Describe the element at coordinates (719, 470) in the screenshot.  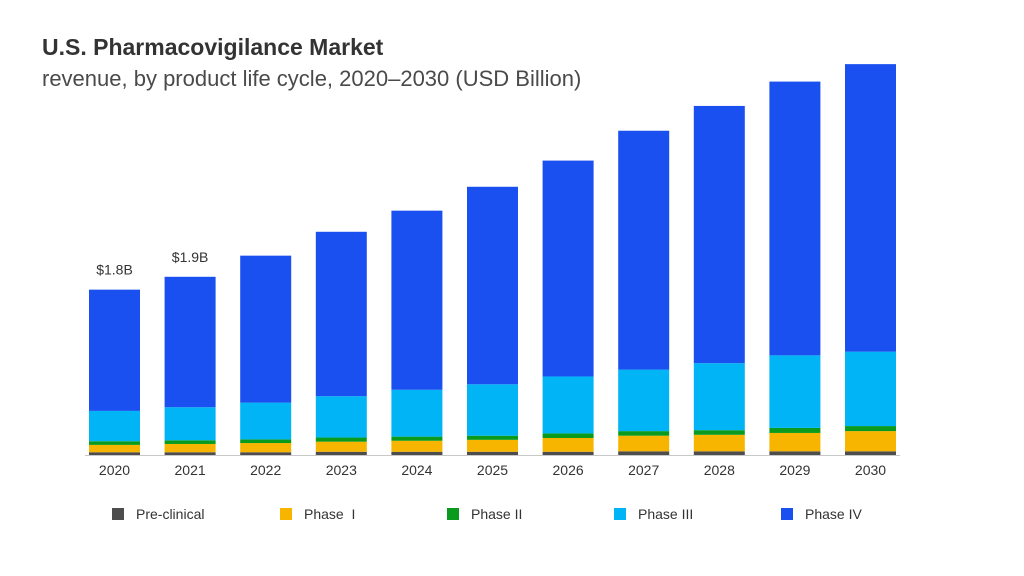
I see `x-tick-label: 2028` at that location.